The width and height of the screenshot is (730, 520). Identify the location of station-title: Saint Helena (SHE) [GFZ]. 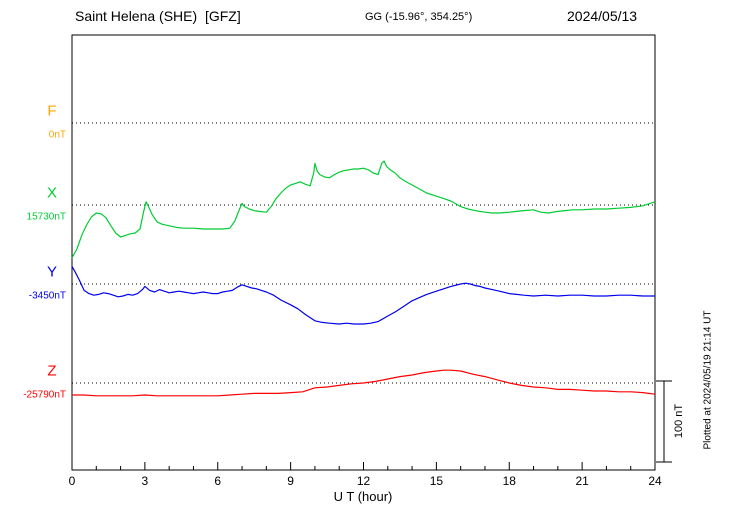
(158, 16).